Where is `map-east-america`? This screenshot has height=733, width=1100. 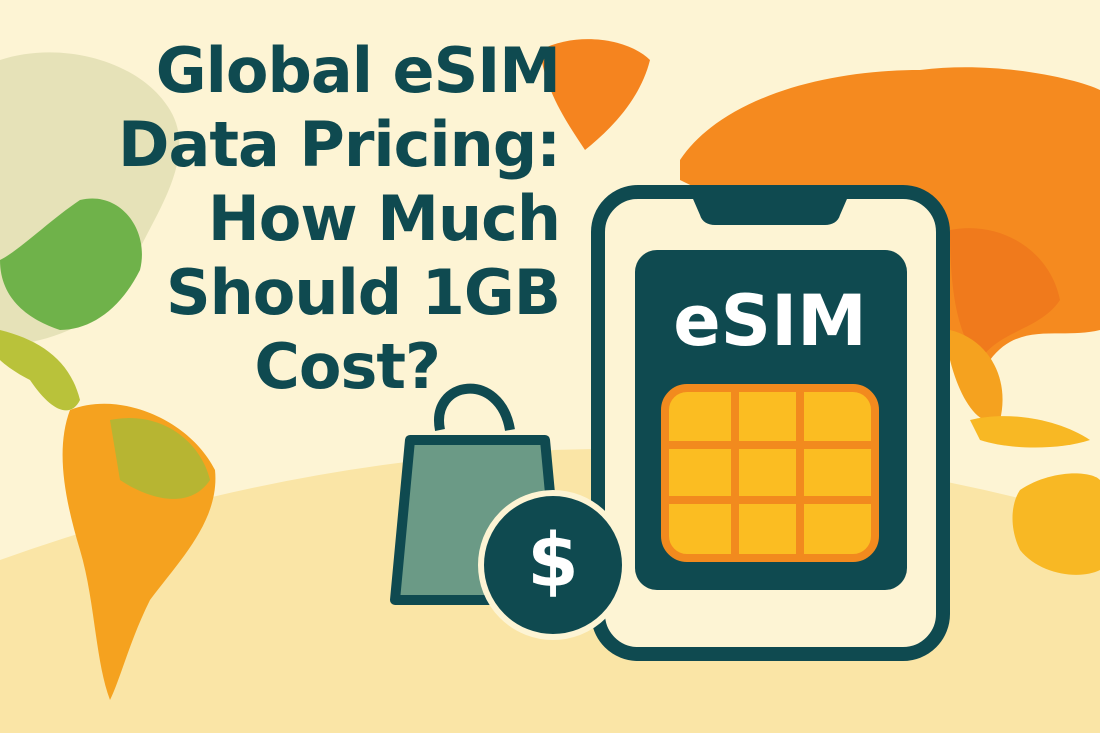
map-east-america is located at coordinates (71, 264).